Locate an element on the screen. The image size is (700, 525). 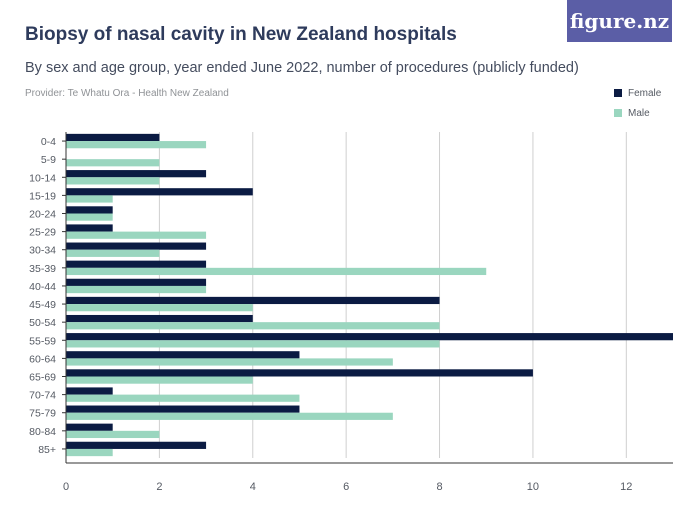
legend-label-male: Male is located at coordinates (639, 113).